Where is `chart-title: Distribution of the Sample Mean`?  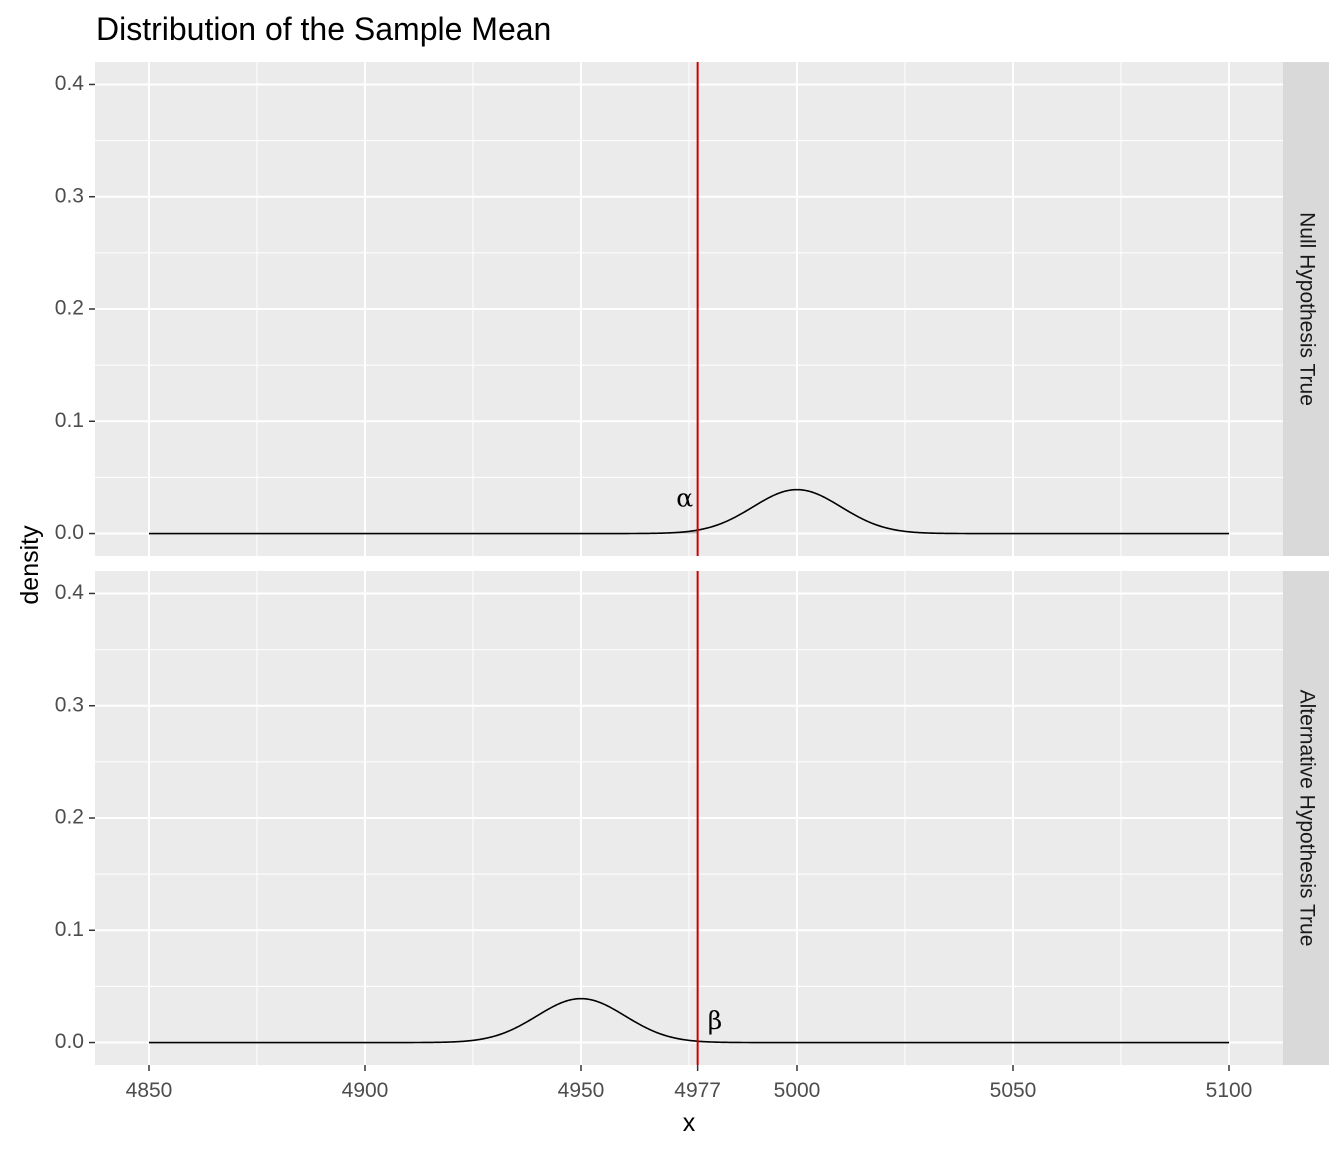 chart-title: Distribution of the Sample Mean is located at coordinates (323, 29).